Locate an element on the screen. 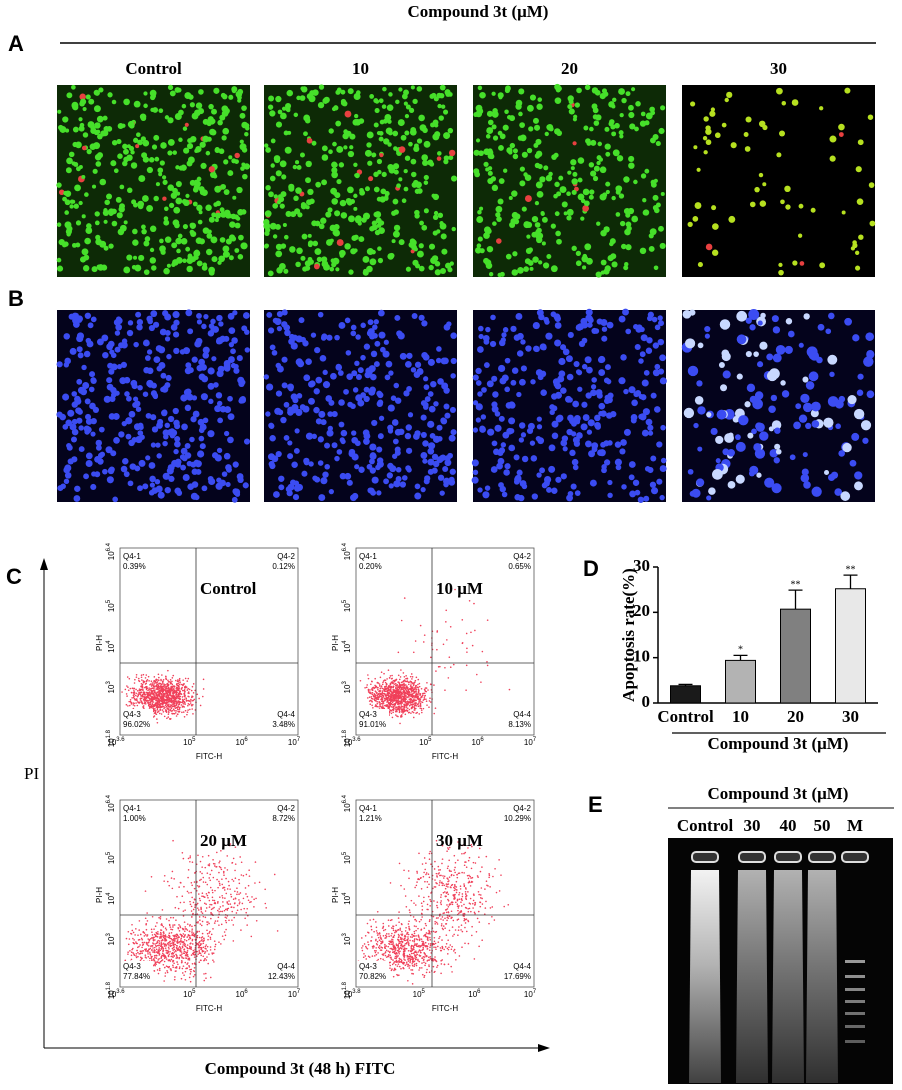  y-tick-label: 10⁴ is located at coordinates (111, 646).